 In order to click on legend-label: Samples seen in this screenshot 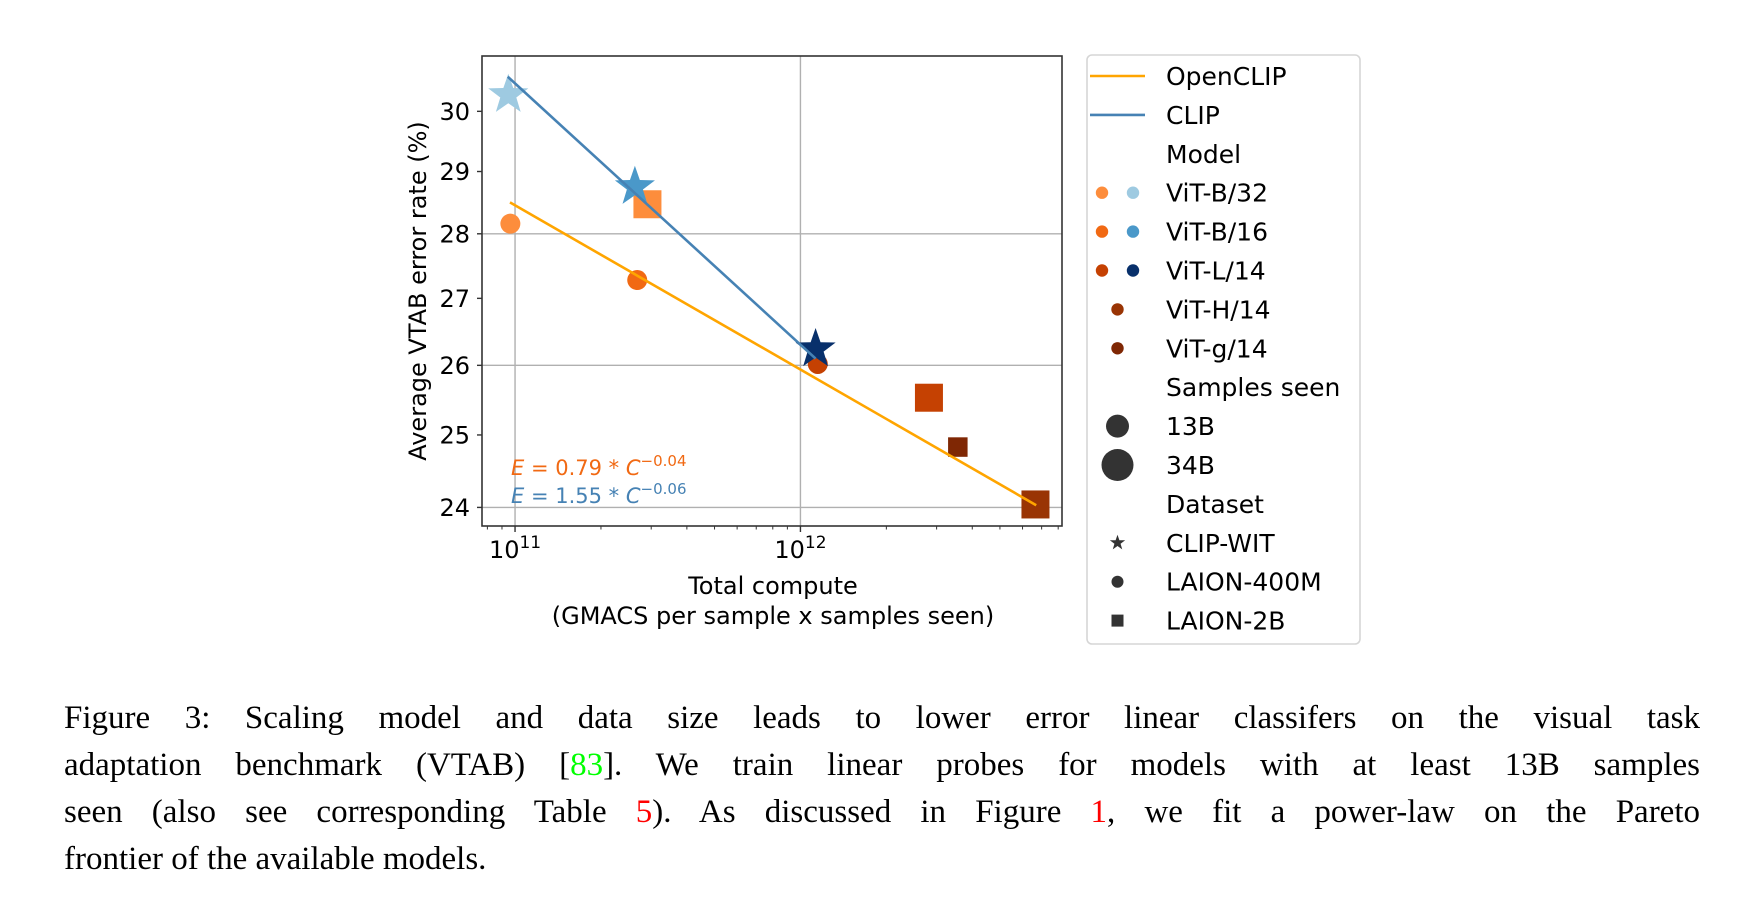, I will do `click(1253, 387)`.